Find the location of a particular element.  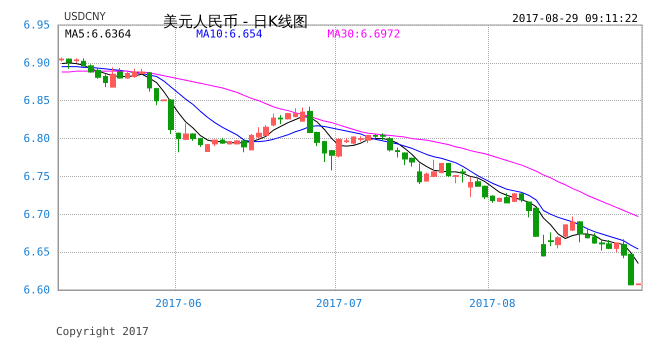

y-tick-label: 6.75 is located at coordinates (37, 176).